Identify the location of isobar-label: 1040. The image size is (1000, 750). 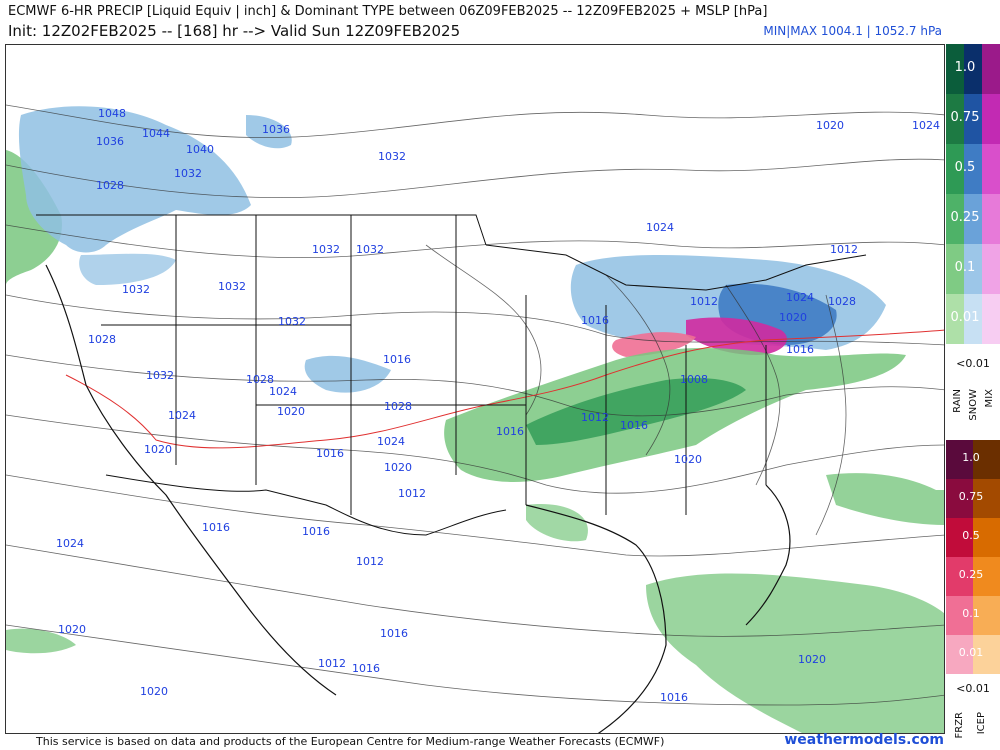
(200, 149).